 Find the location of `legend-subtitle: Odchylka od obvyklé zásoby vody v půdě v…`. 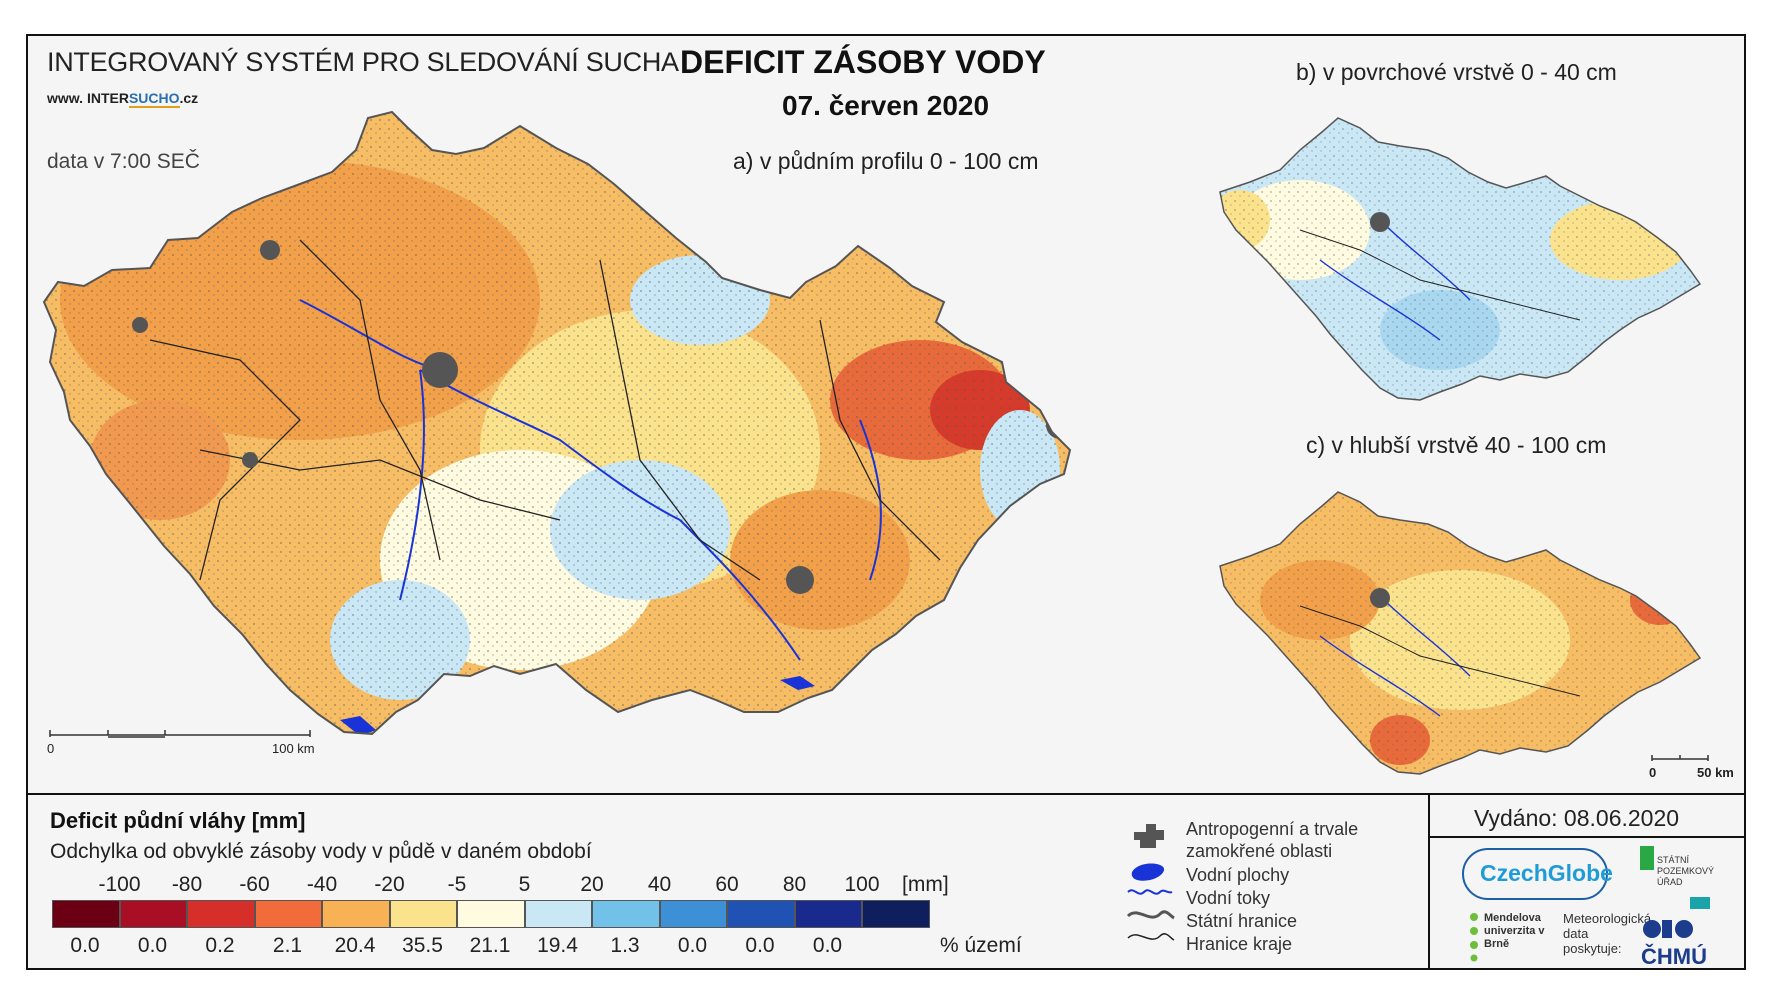

legend-subtitle: Odchylka od obvyklé zásoby vody v půdě v… is located at coordinates (321, 851).